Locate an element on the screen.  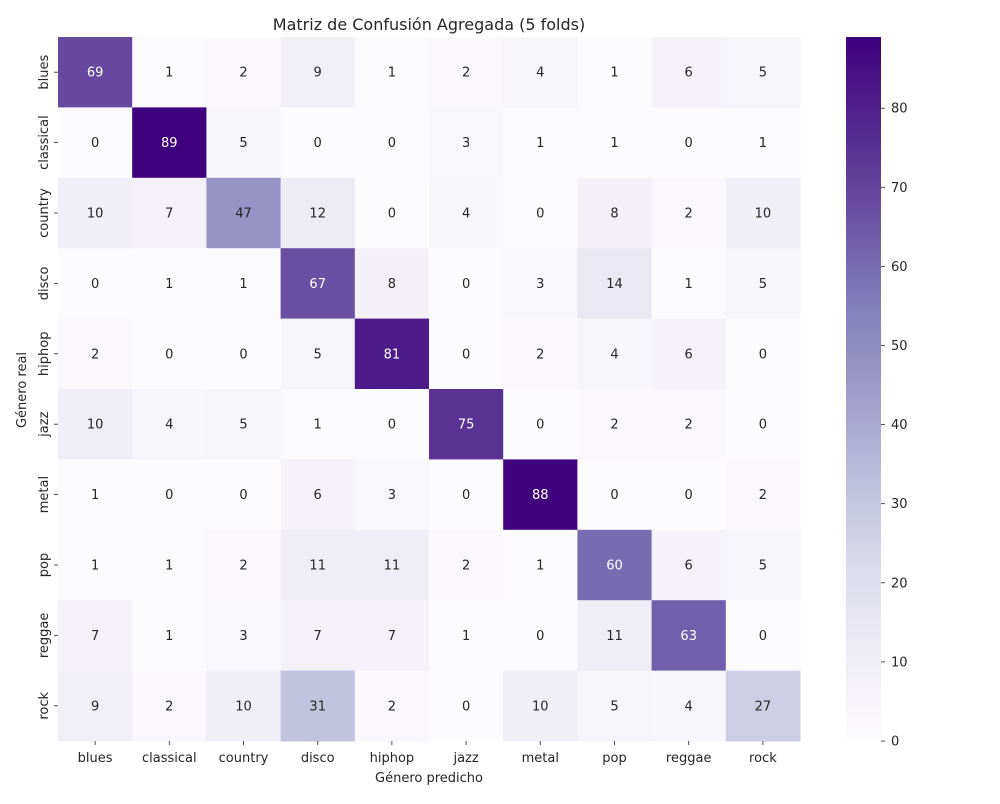
colorbar-tick-label: 50 is located at coordinates (899, 346).